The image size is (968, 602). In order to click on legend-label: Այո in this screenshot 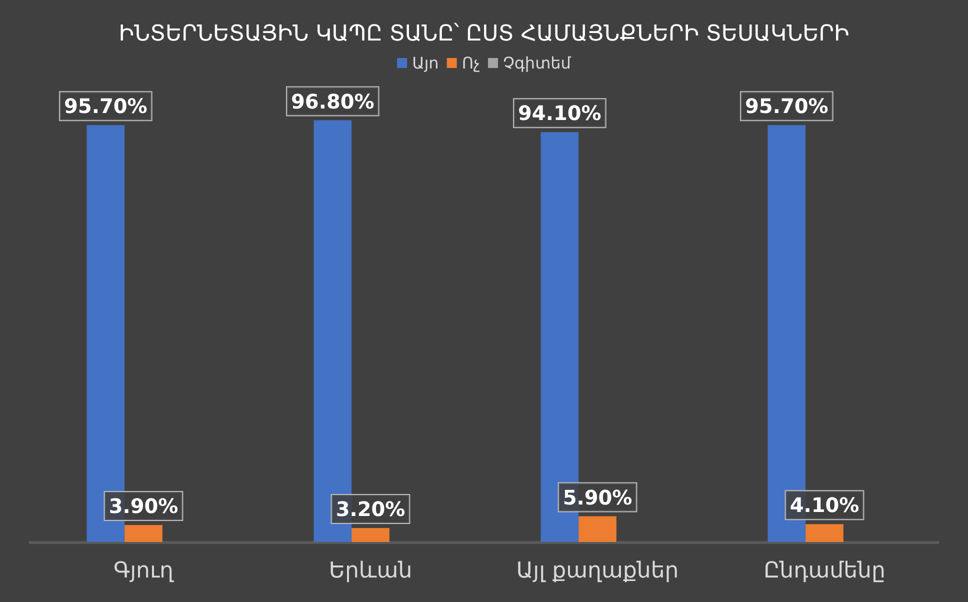, I will do `click(425, 63)`.